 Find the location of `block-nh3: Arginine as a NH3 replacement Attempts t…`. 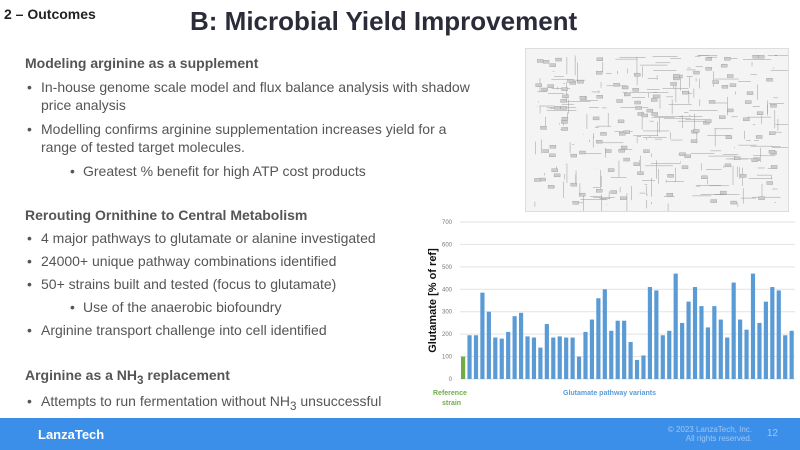

block-nh3: Arginine as a NH3 replacement Attempts t… is located at coordinates (225, 391).